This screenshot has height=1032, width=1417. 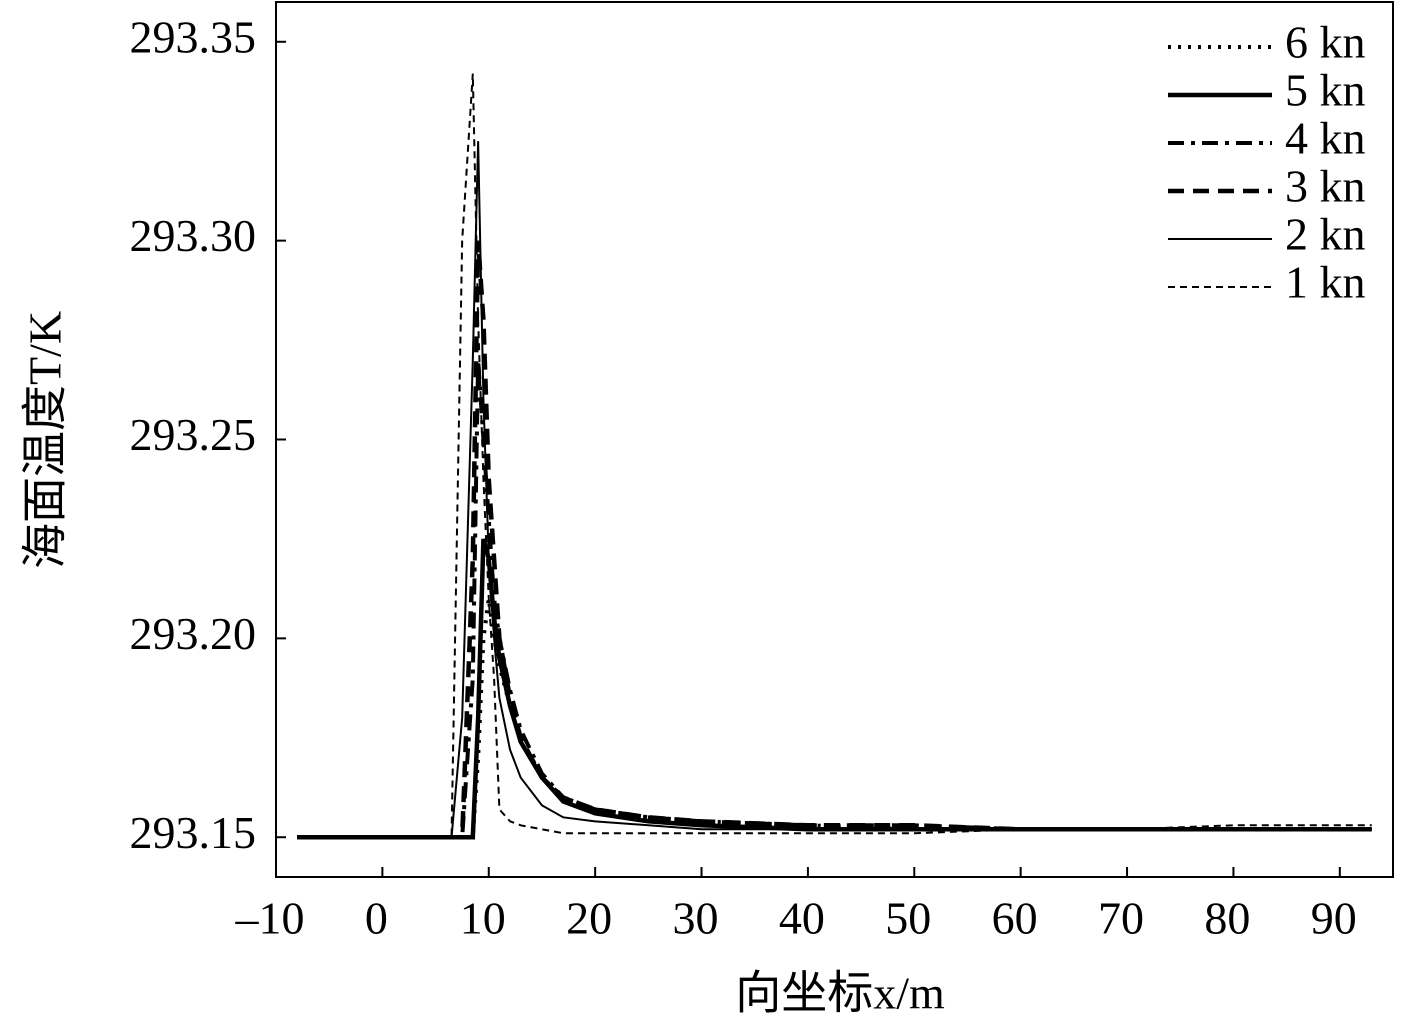 What do you see at coordinates (193, 36) in the screenshot?
I see `y-tick-label: 293.35` at bounding box center [193, 36].